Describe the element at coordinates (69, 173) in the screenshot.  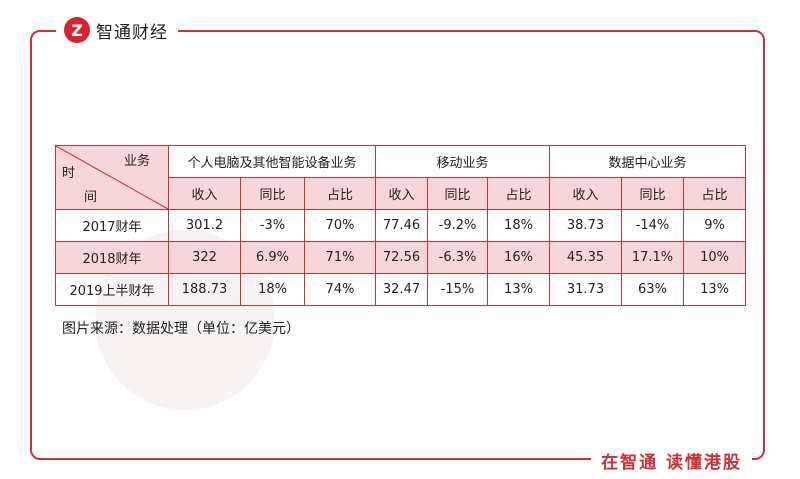
I see `corner-time-label-1: 时` at that location.